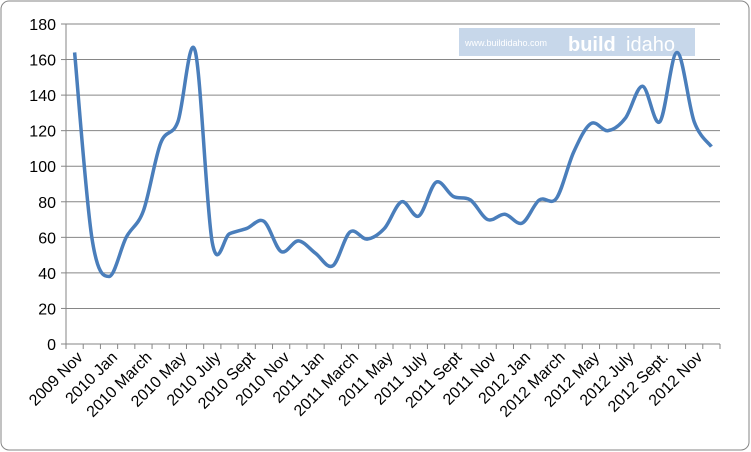 Image resolution: width=751 pixels, height=452 pixels. Describe the element at coordinates (505, 43) in the screenshot. I see `watermark-url: www.buildidaho.com` at that location.